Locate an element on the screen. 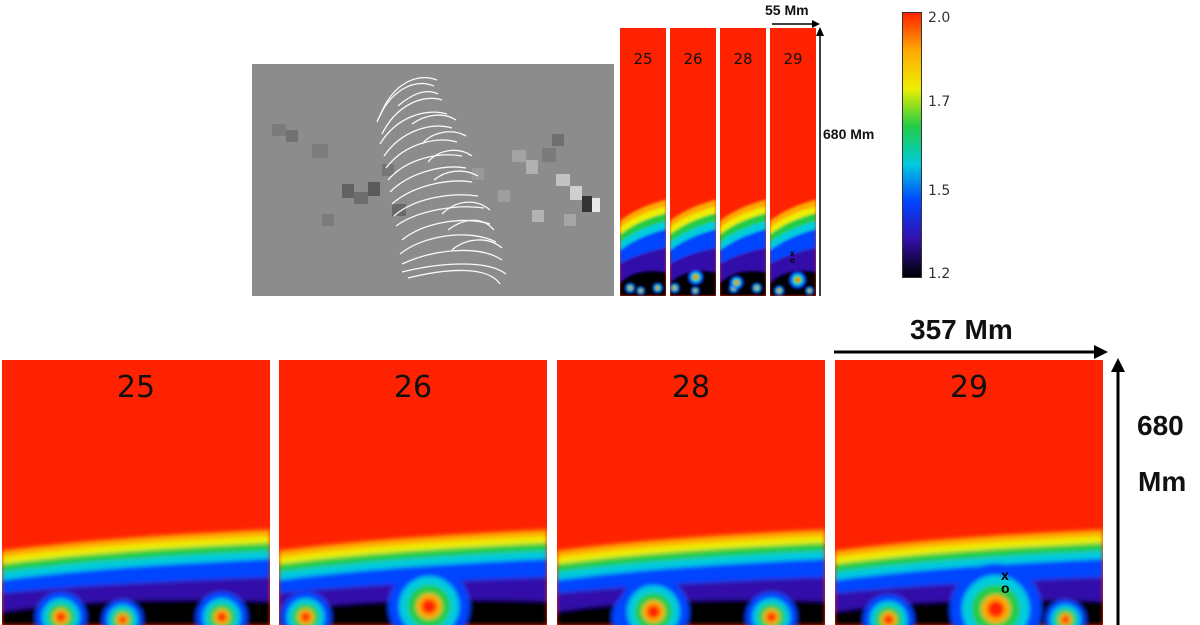  colorbar-tick: 1.2 is located at coordinates (939, 274).